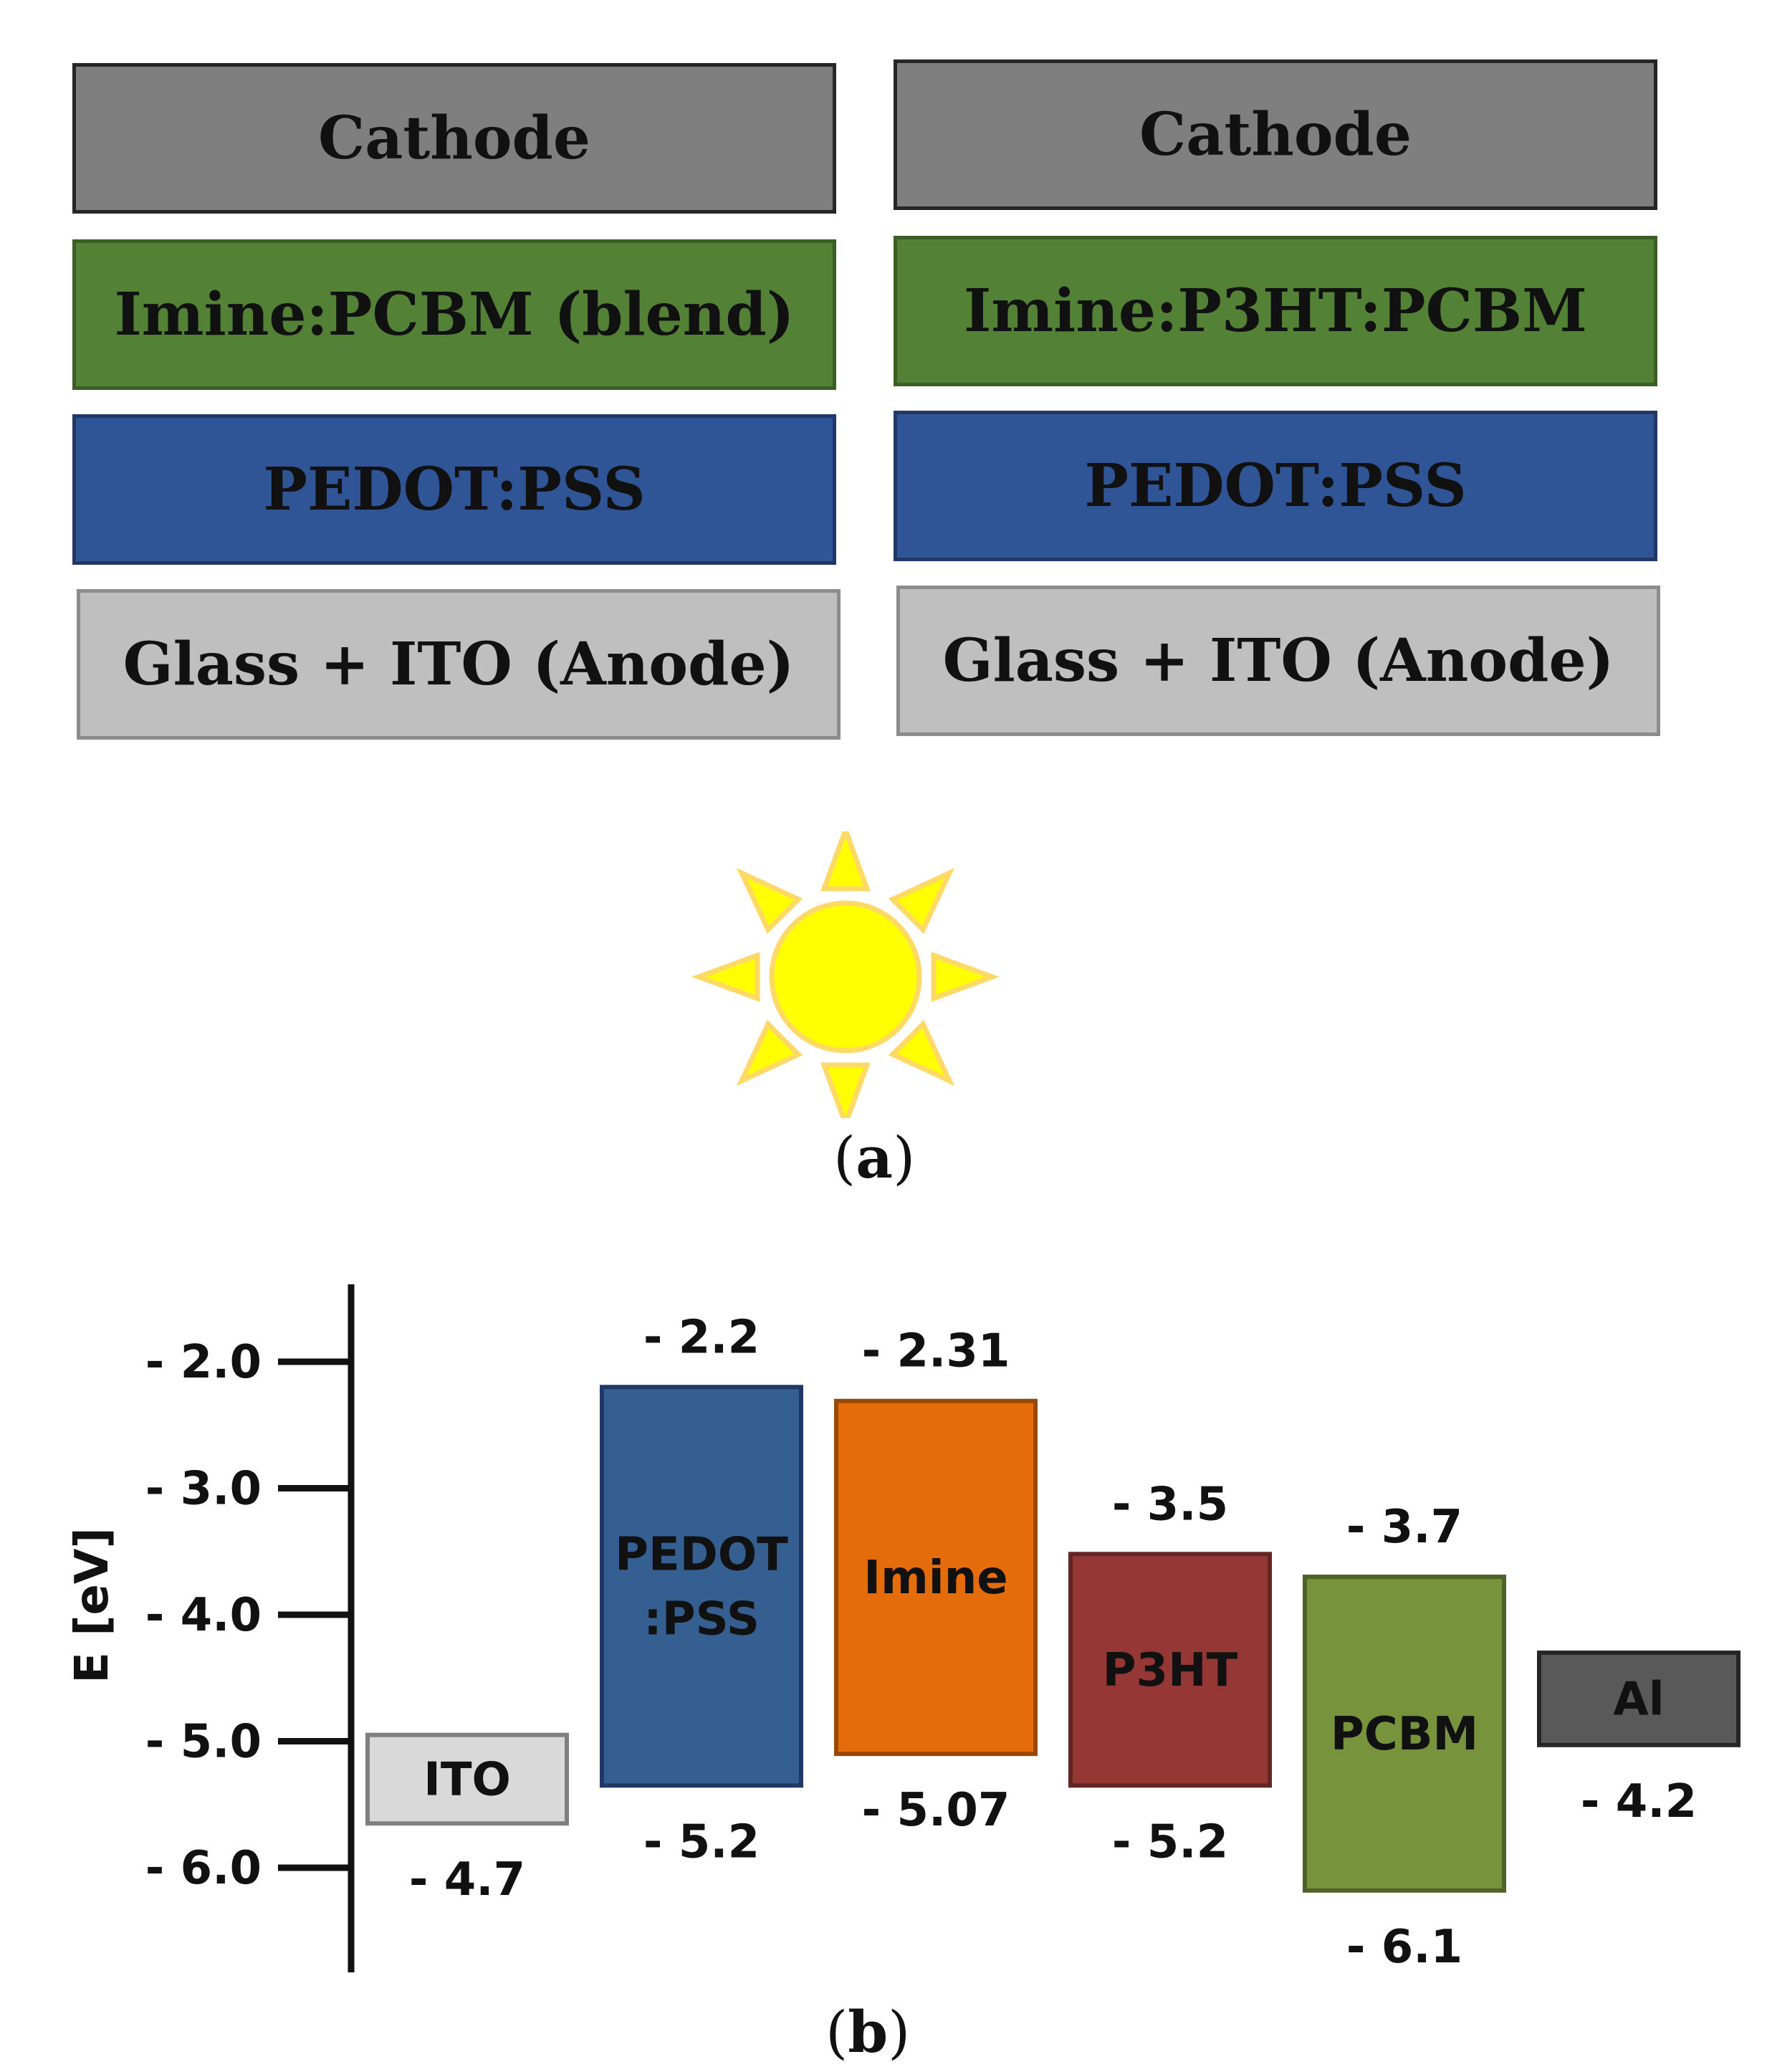 Image resolution: width=1767 pixels, height=2072 pixels. Describe the element at coordinates (454, 489) in the screenshot. I see `left-pedot-layer: PEDOT:PSS` at that location.